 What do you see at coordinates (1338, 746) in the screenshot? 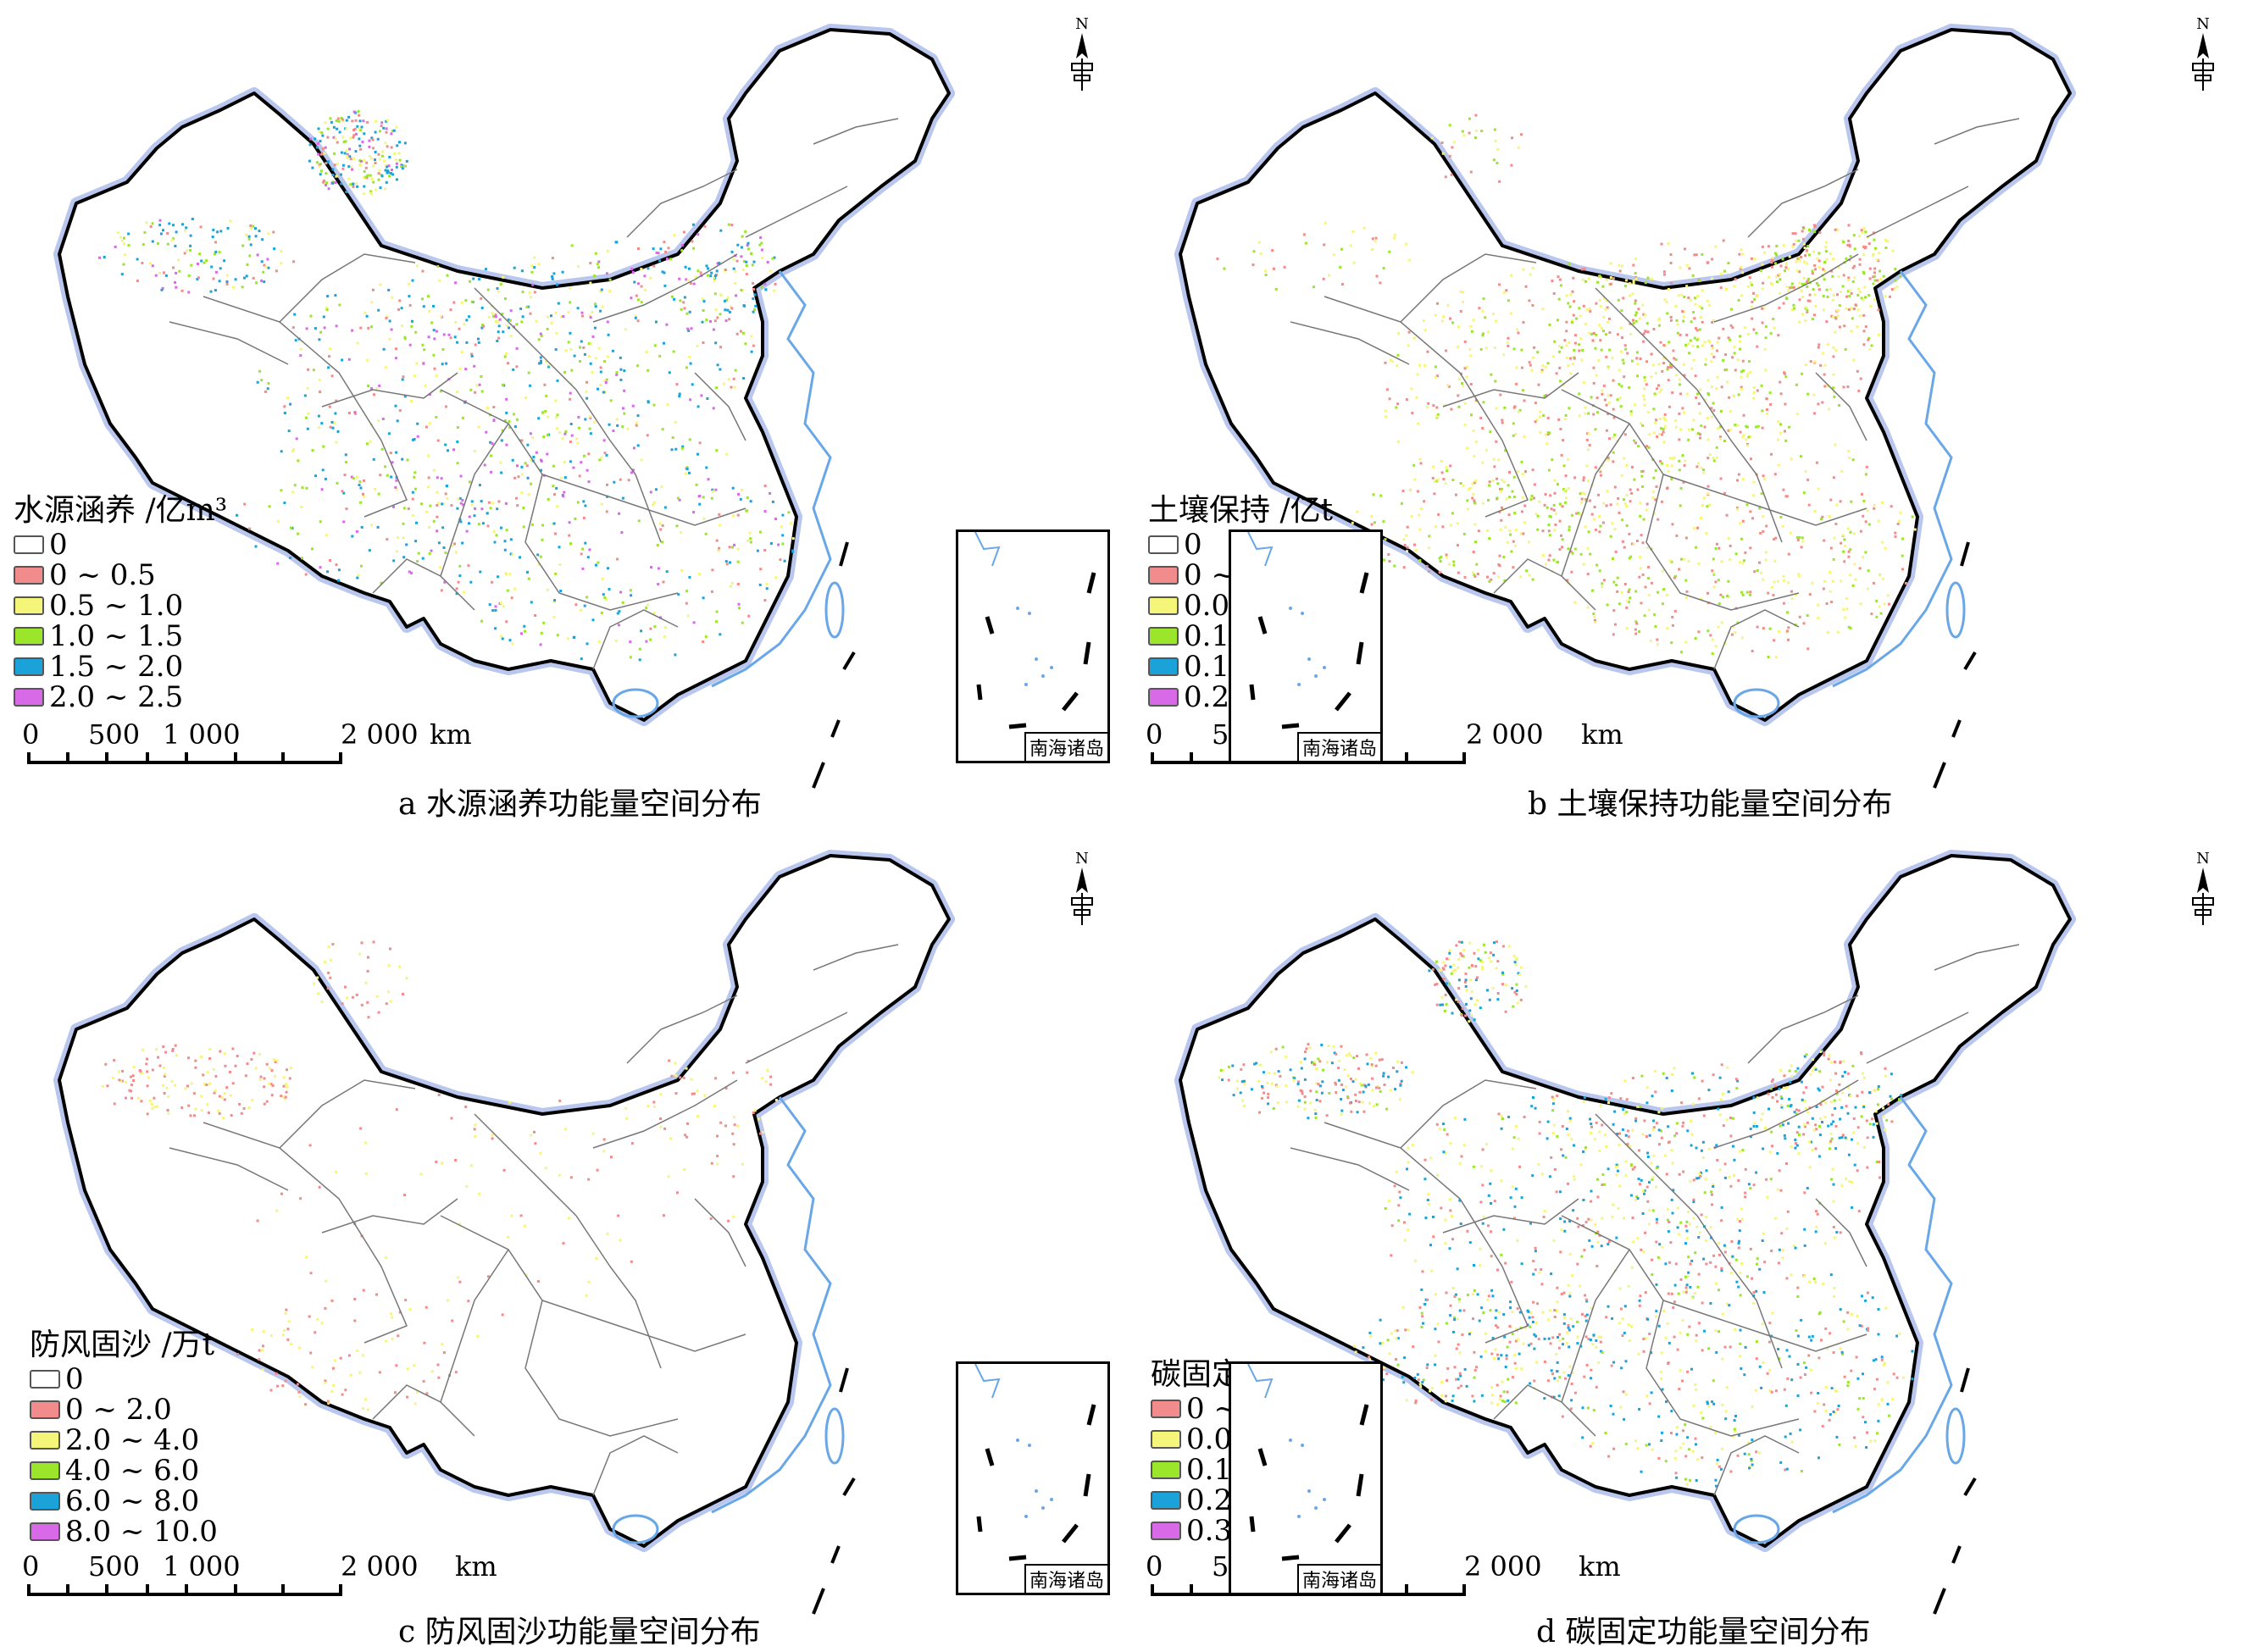
I see `inset-label: 南海诸岛` at bounding box center [1338, 746].